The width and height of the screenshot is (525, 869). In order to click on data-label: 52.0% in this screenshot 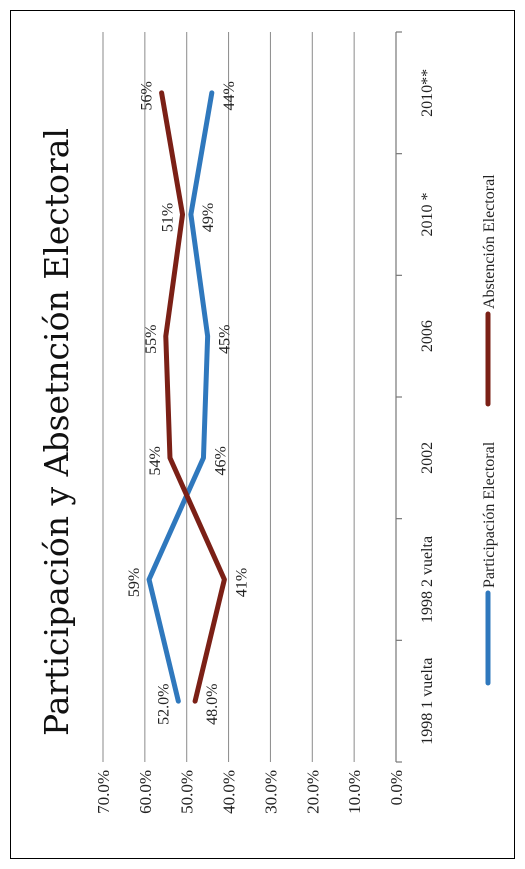, I will do `click(163, 704)`.